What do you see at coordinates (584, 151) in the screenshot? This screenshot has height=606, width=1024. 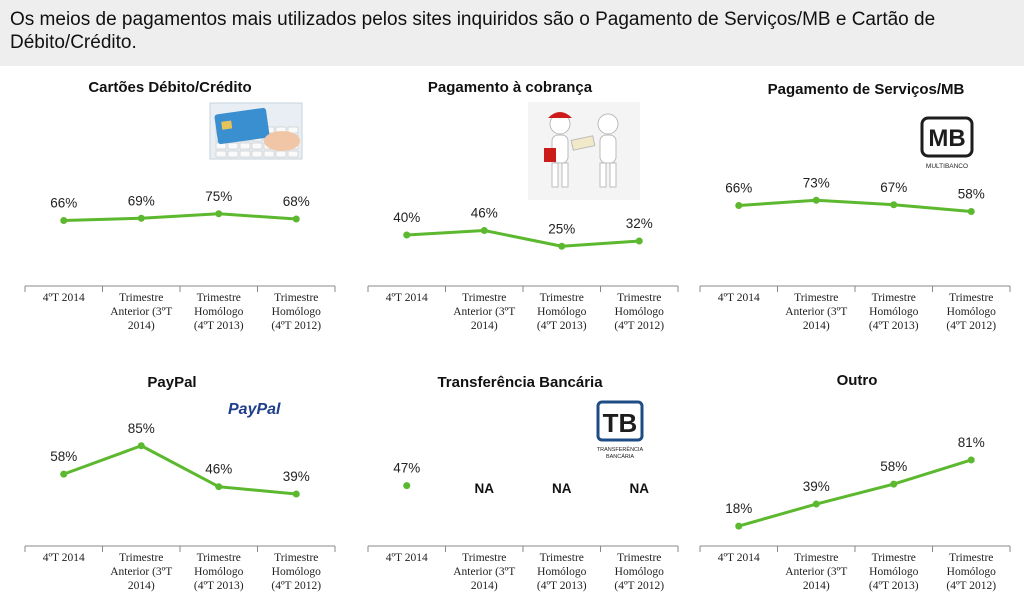 I see `delivery-handover-icon` at bounding box center [584, 151].